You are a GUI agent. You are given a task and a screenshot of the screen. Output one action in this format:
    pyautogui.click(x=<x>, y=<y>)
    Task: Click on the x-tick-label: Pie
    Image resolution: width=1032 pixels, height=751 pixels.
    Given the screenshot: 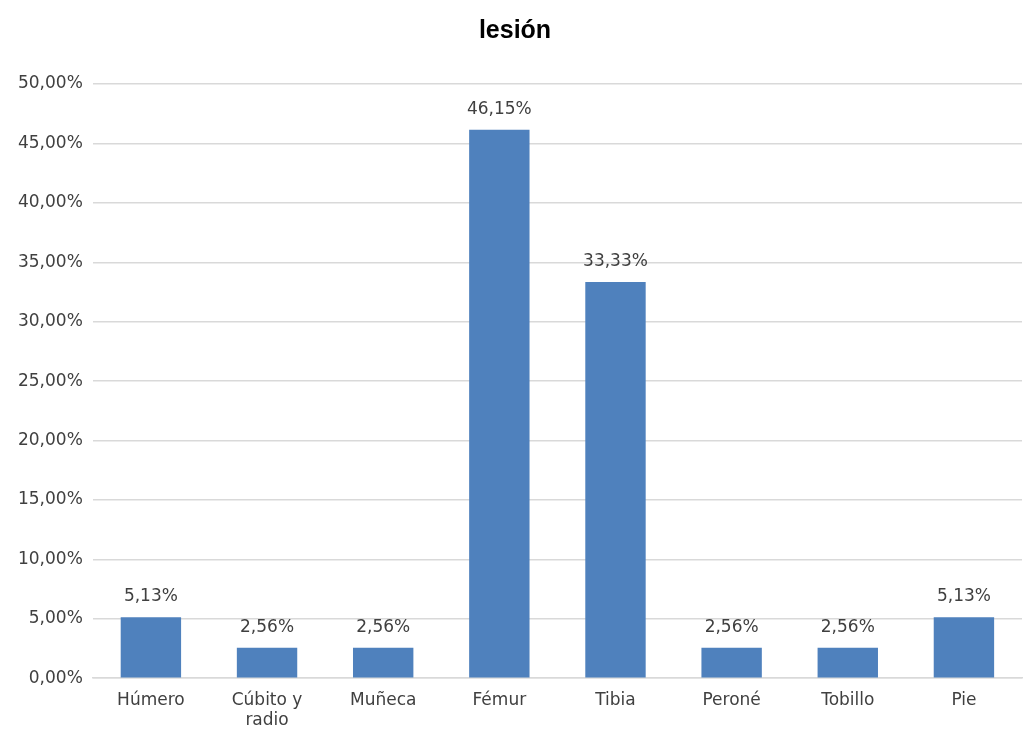 What is the action you would take?
    pyautogui.click(x=964, y=698)
    